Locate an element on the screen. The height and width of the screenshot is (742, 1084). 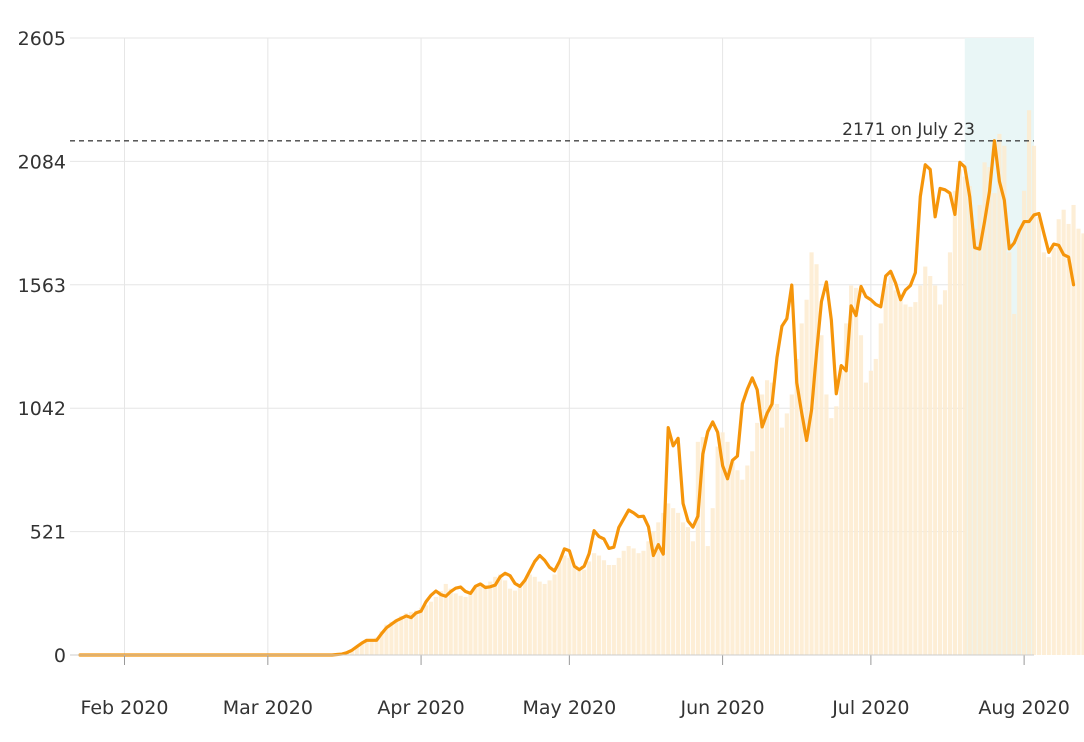
x-tick-label: Jun 2020 is located at coordinates (722, 708).